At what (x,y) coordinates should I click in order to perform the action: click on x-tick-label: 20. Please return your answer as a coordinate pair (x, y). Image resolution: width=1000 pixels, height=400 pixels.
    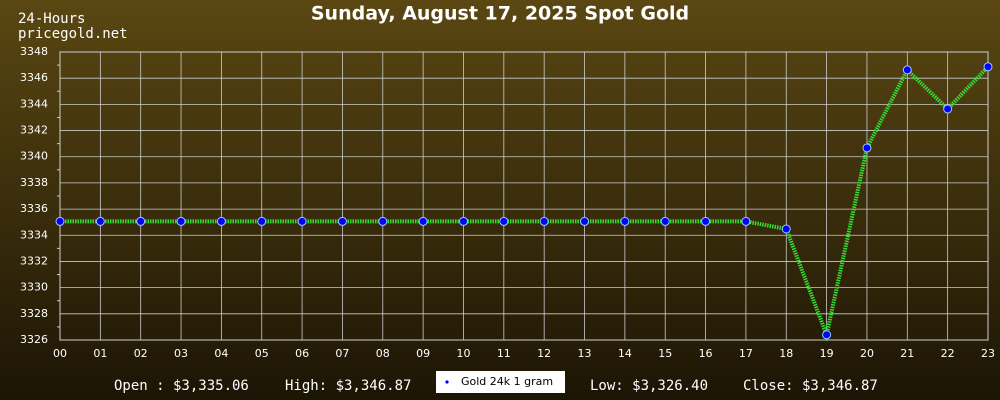
    Looking at the image, I should click on (867, 353).